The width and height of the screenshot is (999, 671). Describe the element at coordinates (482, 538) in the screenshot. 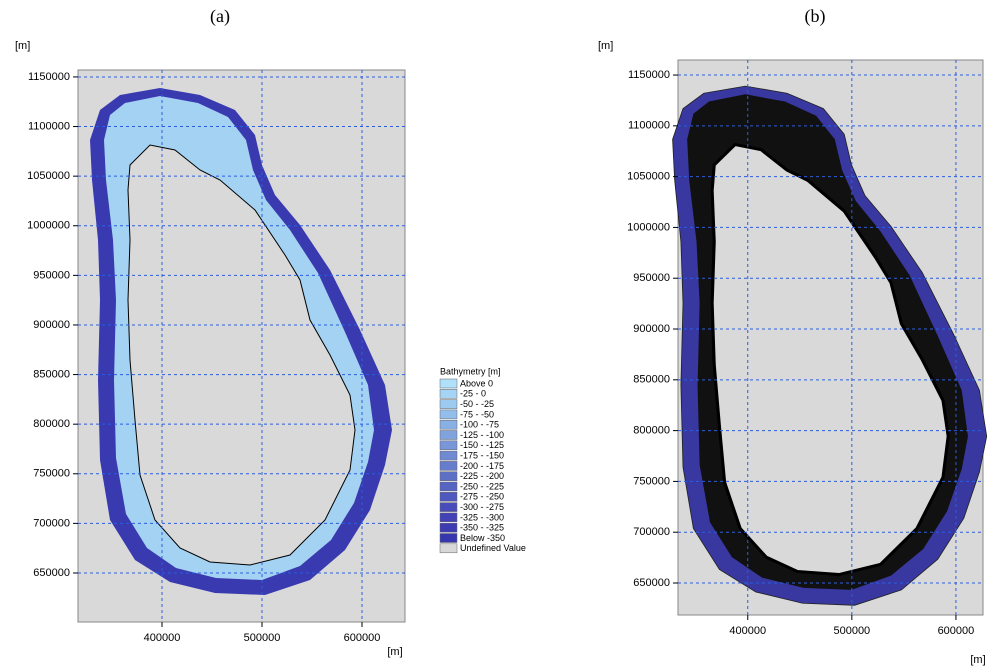

I see `legend-label: Below -350` at that location.